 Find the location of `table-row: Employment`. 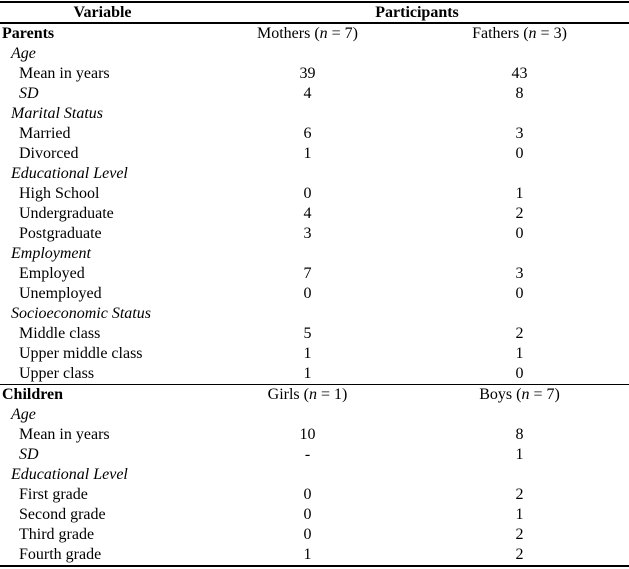

table-row: Employment is located at coordinates (314, 254).